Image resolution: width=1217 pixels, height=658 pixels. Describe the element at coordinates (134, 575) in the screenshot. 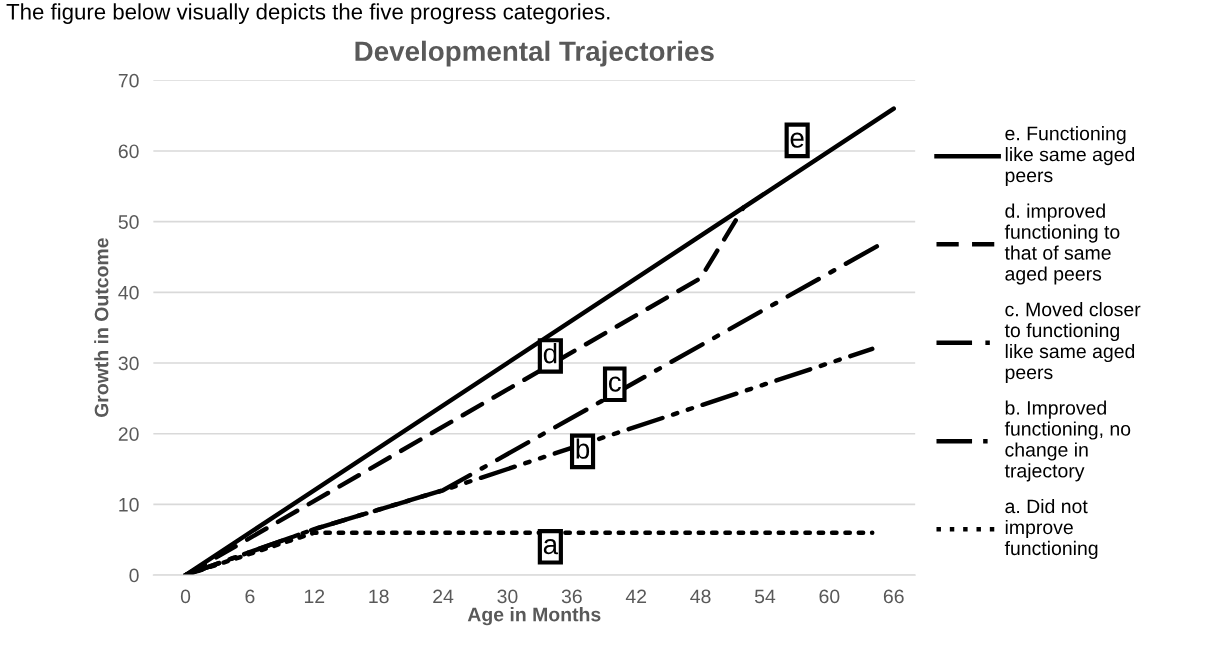

I see `y-tick-label: 0` at that location.